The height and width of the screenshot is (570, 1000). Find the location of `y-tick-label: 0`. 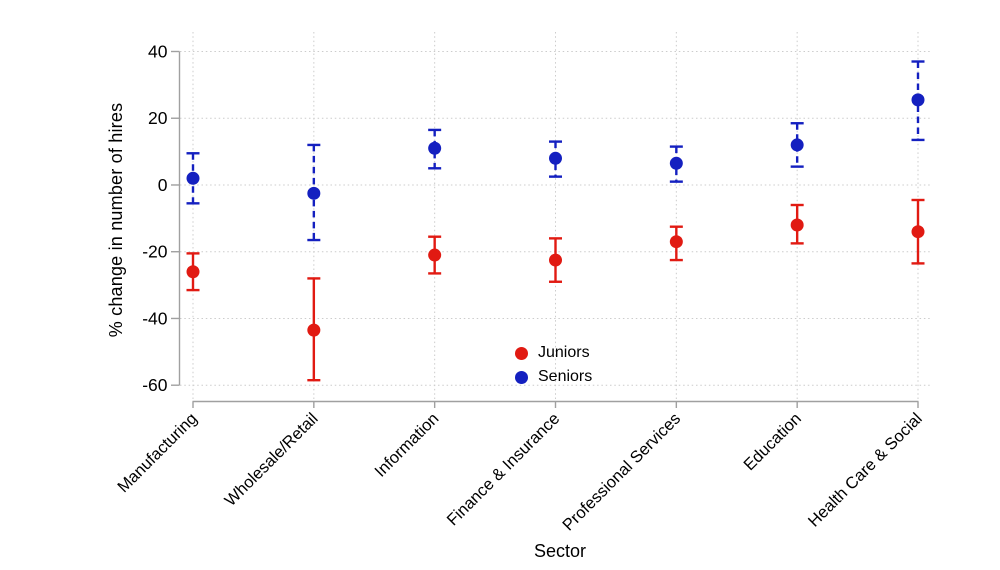

y-tick-label: 0 is located at coordinates (163, 185).